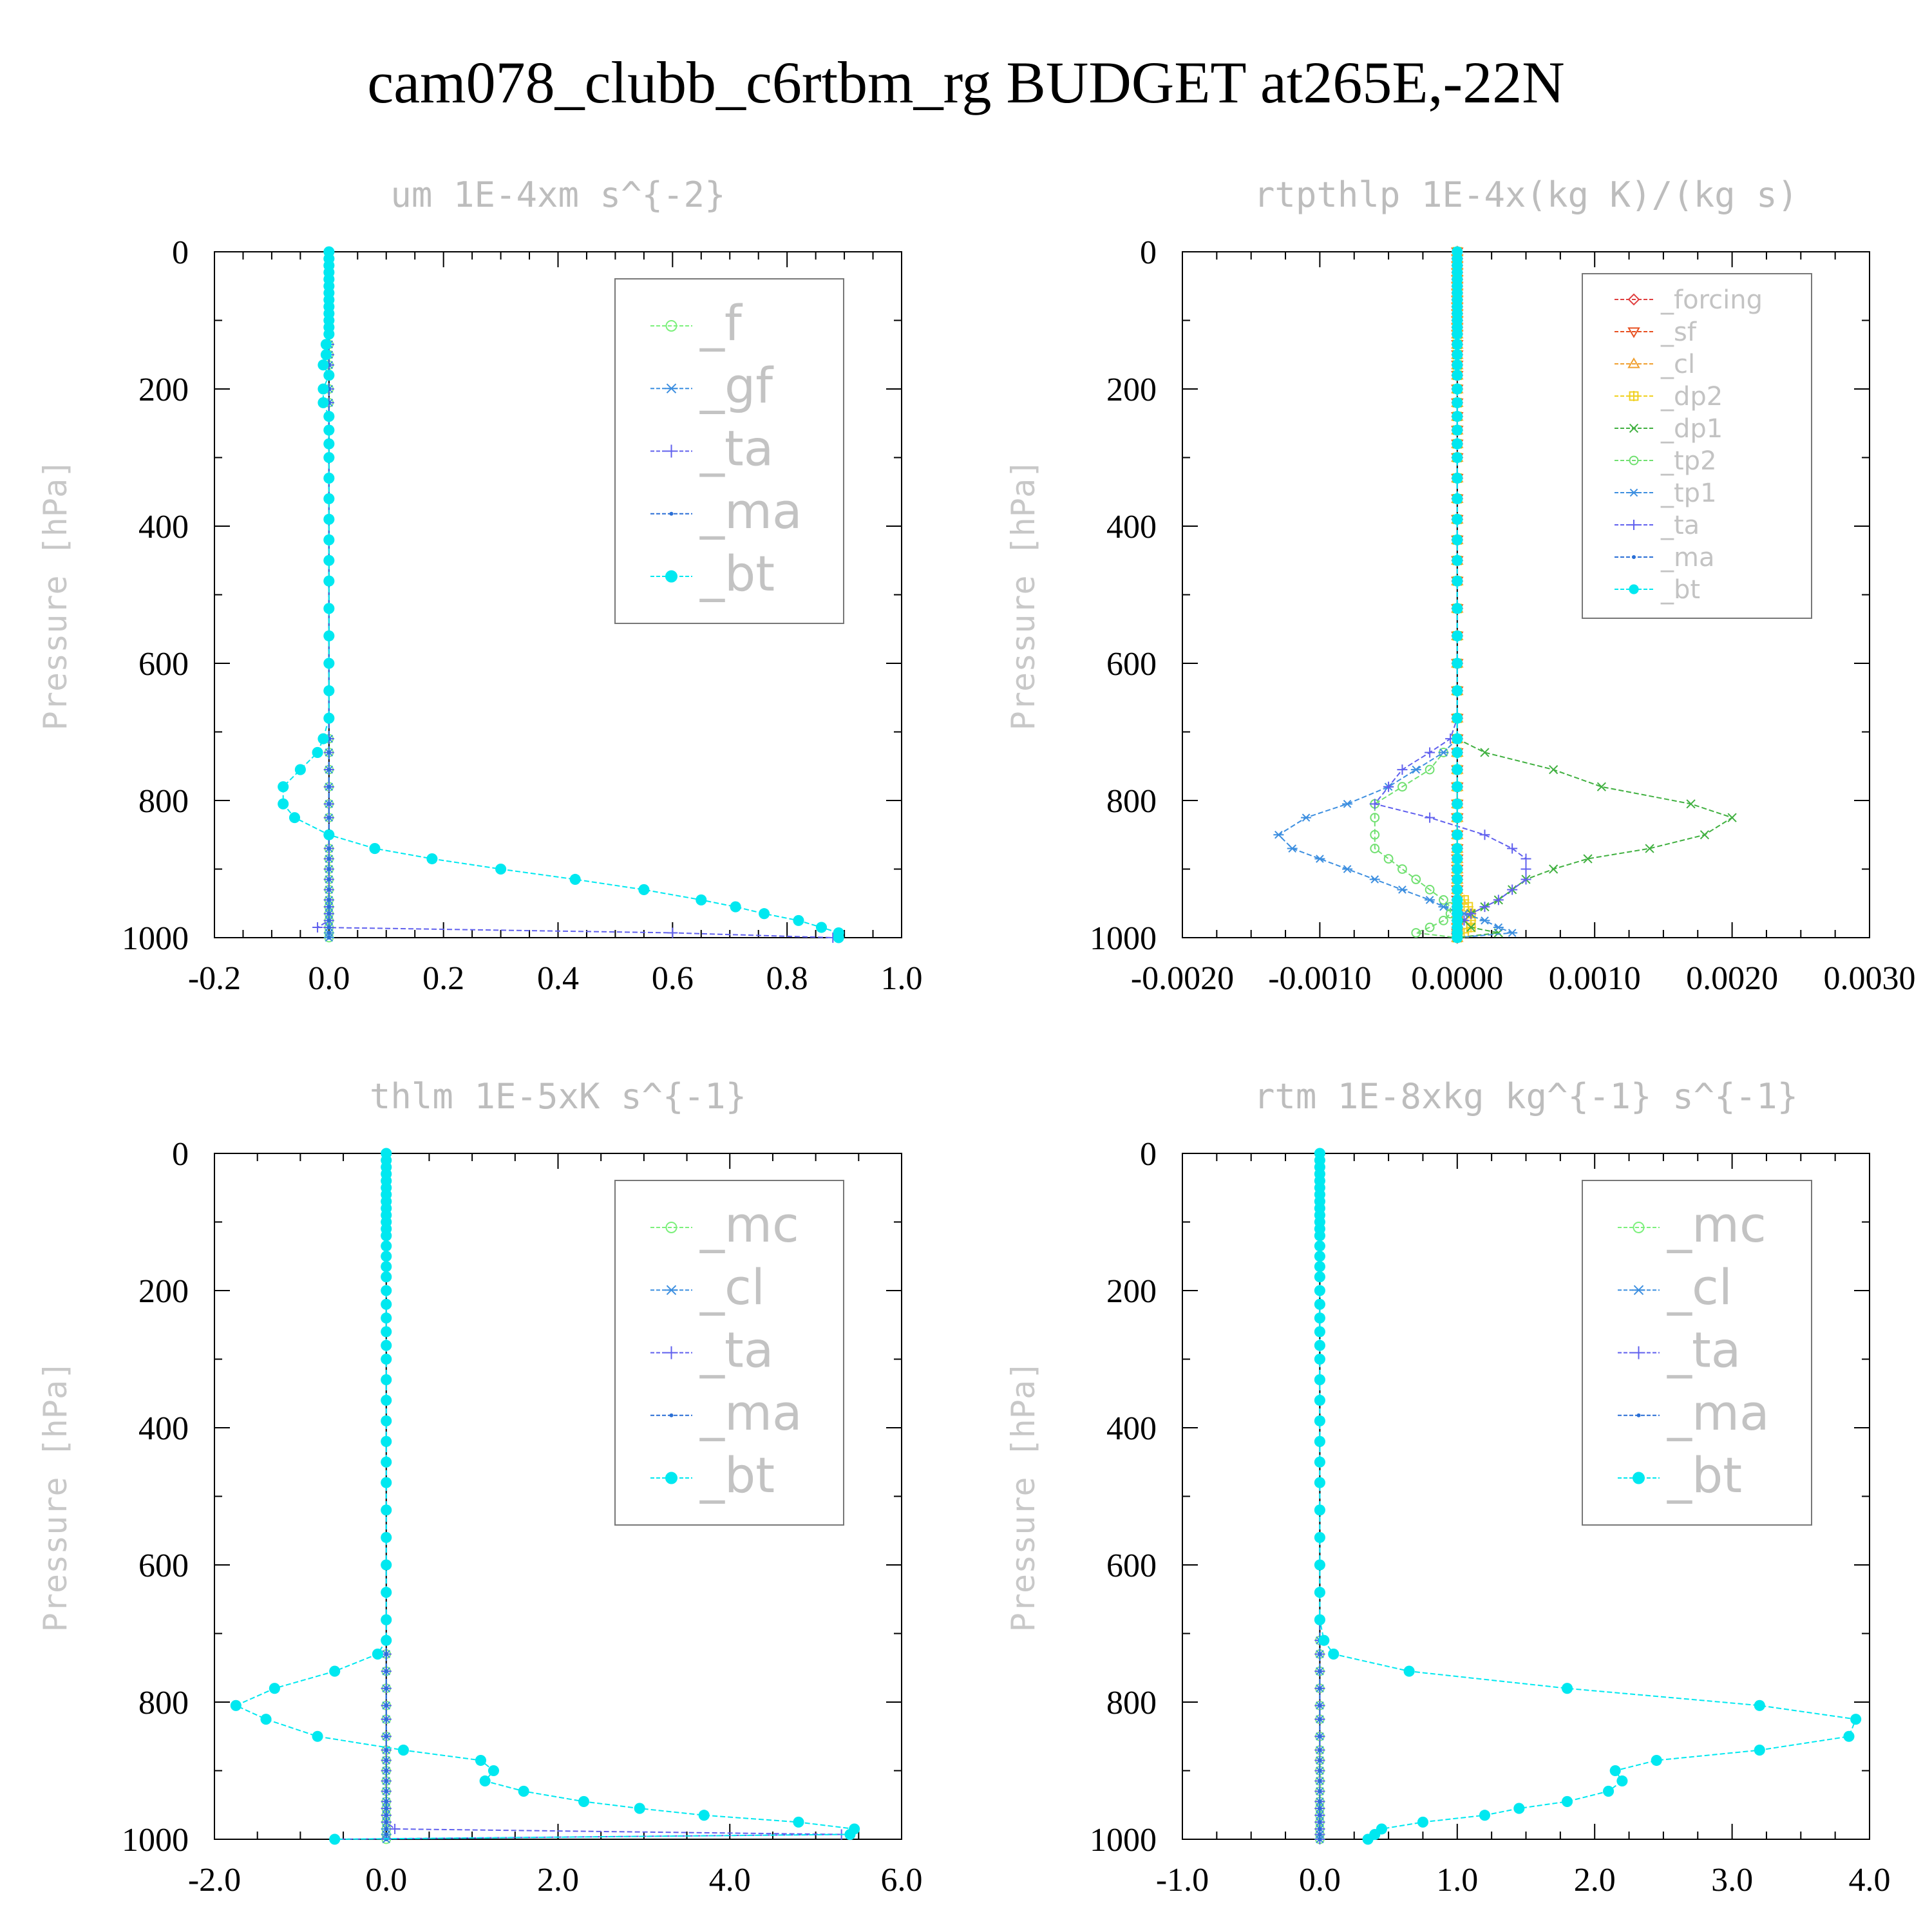  What do you see at coordinates (163, 1566) in the screenshot?
I see `y-tick-label: 600` at bounding box center [163, 1566].